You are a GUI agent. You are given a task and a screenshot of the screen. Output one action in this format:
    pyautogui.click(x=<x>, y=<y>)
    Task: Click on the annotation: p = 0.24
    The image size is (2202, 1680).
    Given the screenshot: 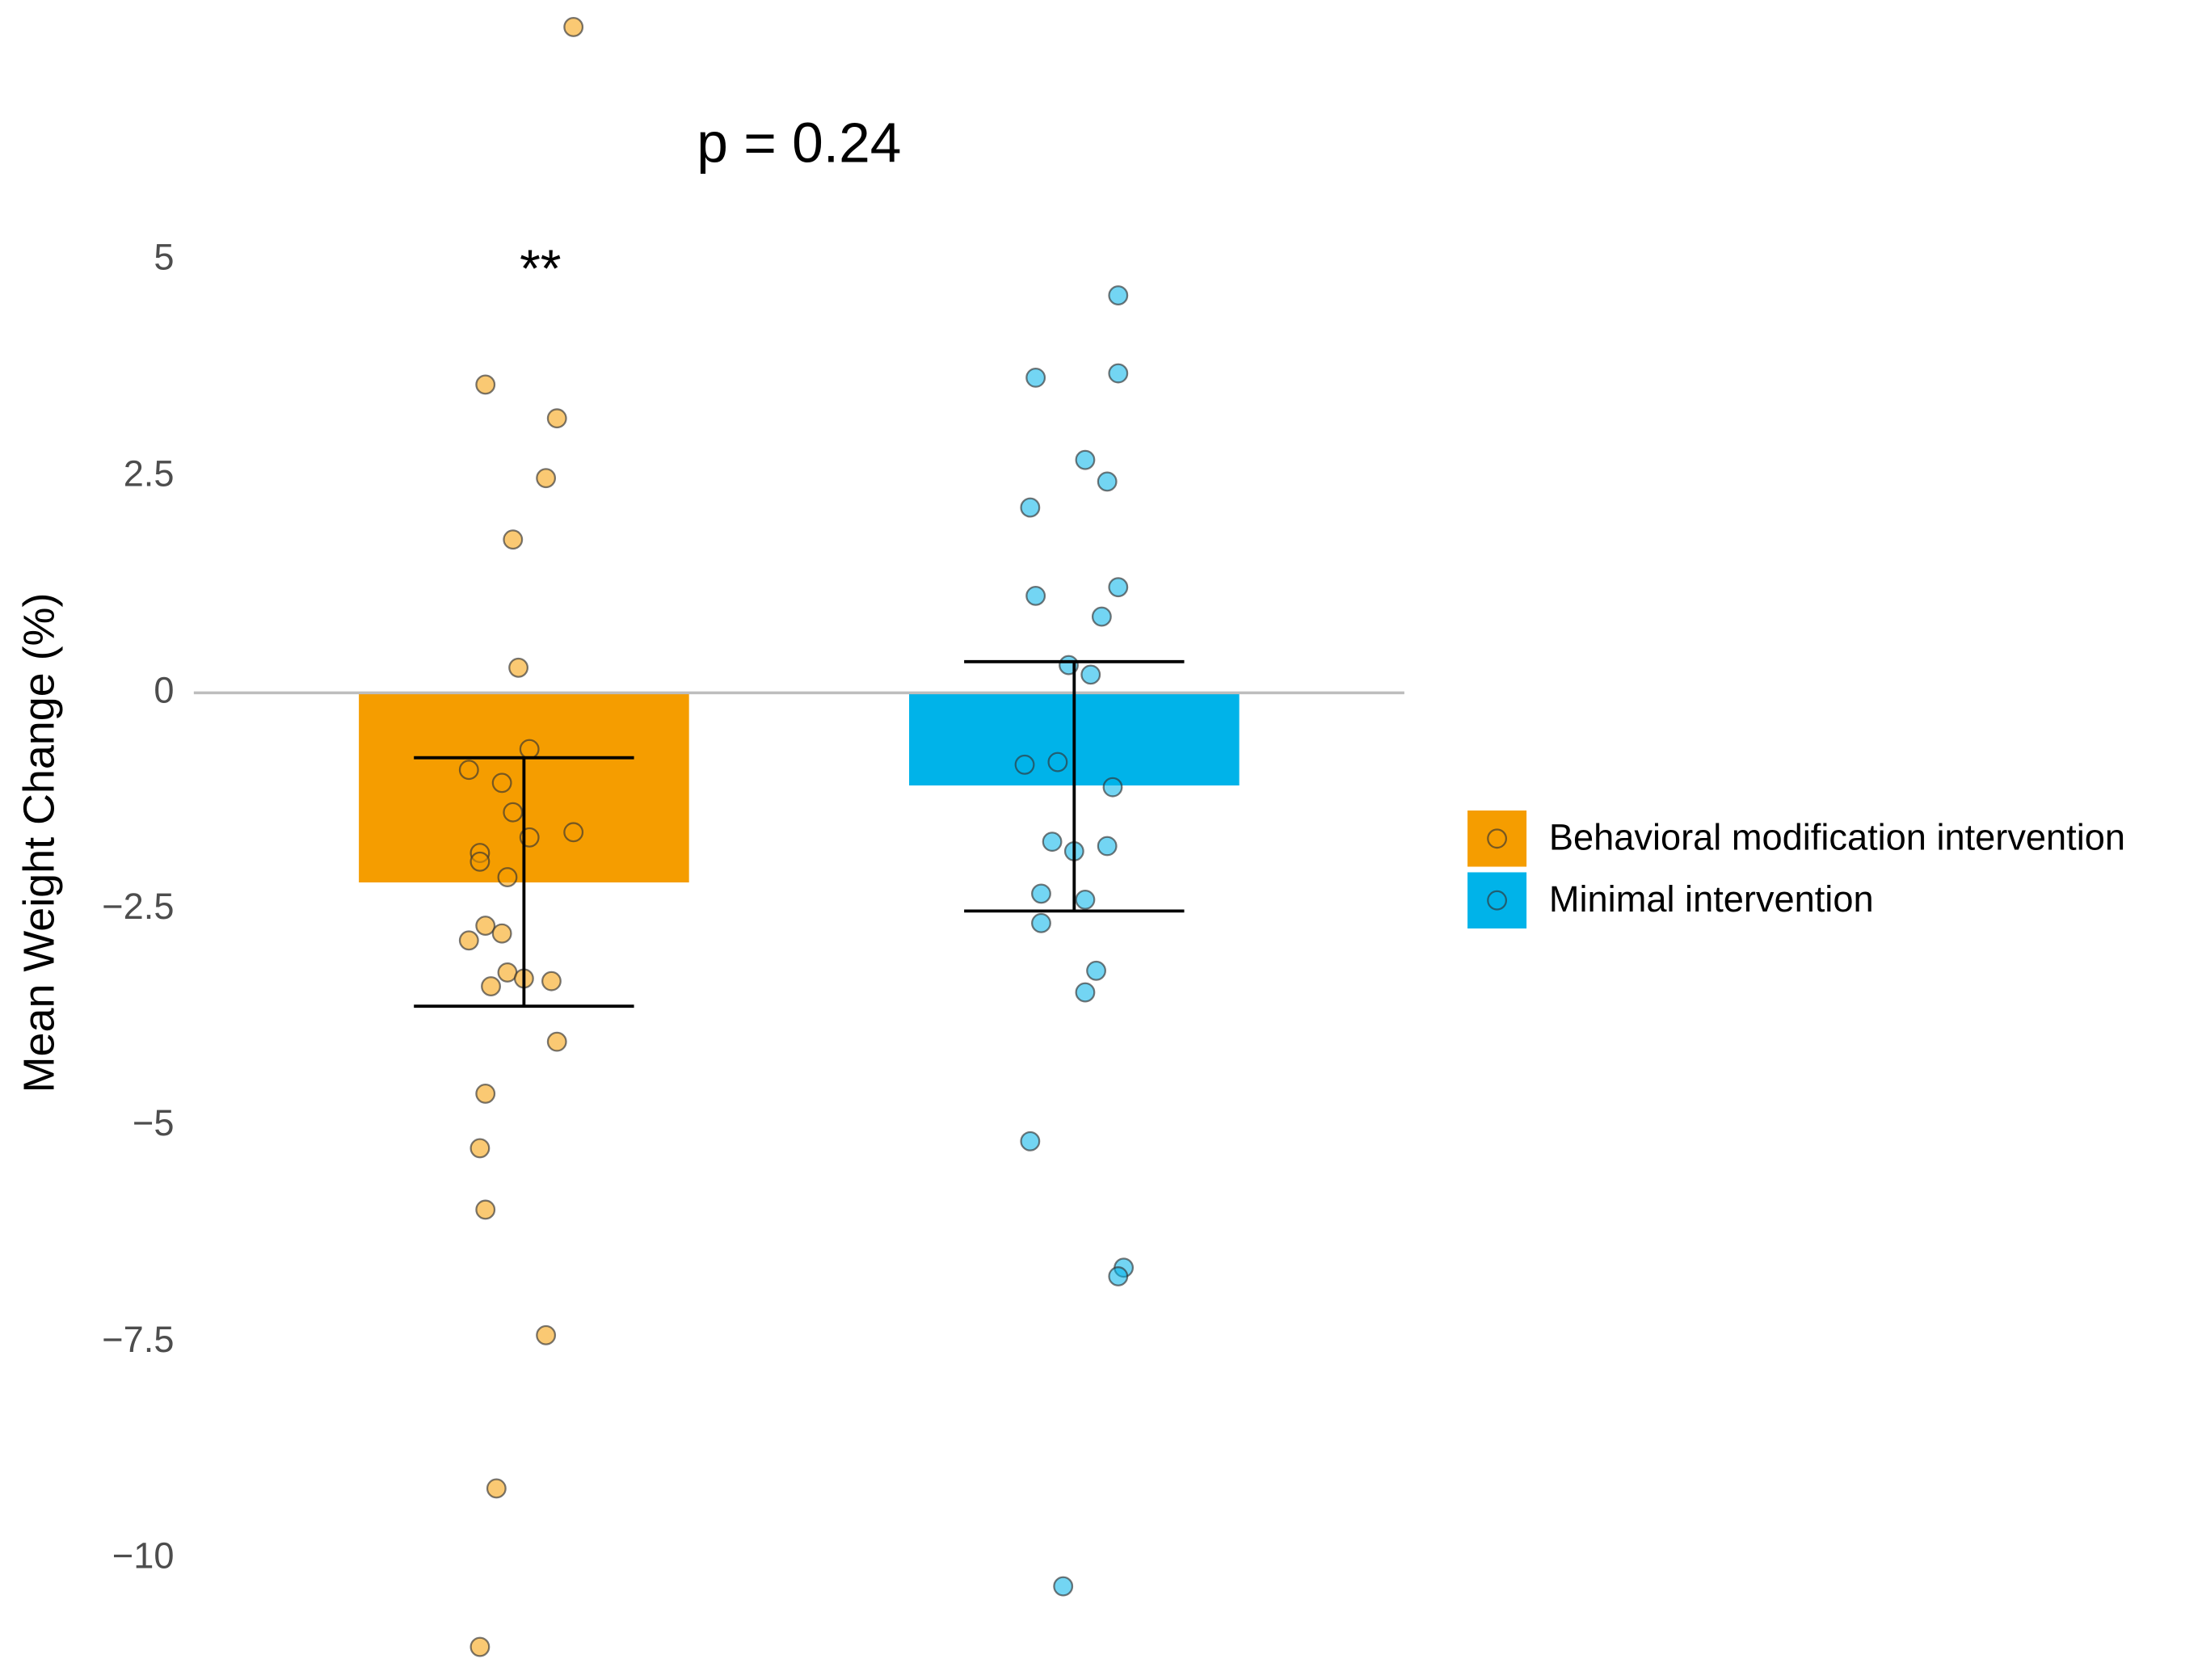 What is the action you would take?
    pyautogui.click(x=799, y=143)
    